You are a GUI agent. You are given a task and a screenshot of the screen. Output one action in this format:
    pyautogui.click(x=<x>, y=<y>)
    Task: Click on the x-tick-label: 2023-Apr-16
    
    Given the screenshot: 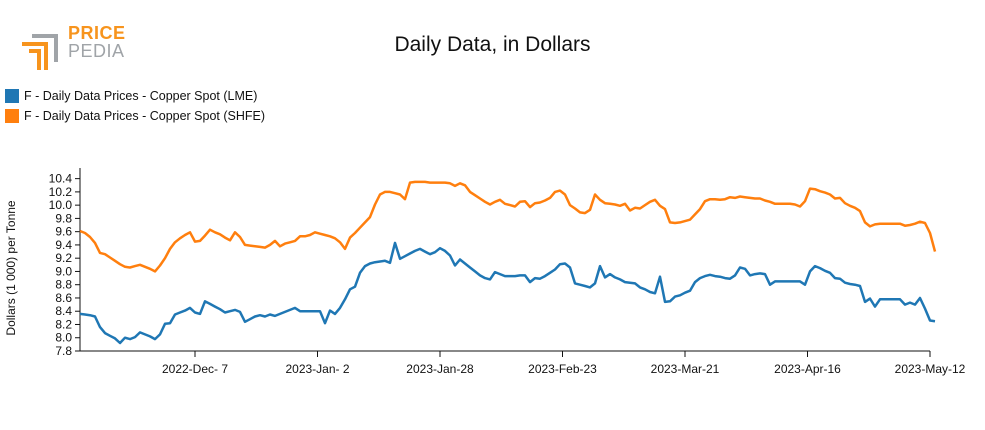 What is the action you would take?
    pyautogui.click(x=807, y=369)
    